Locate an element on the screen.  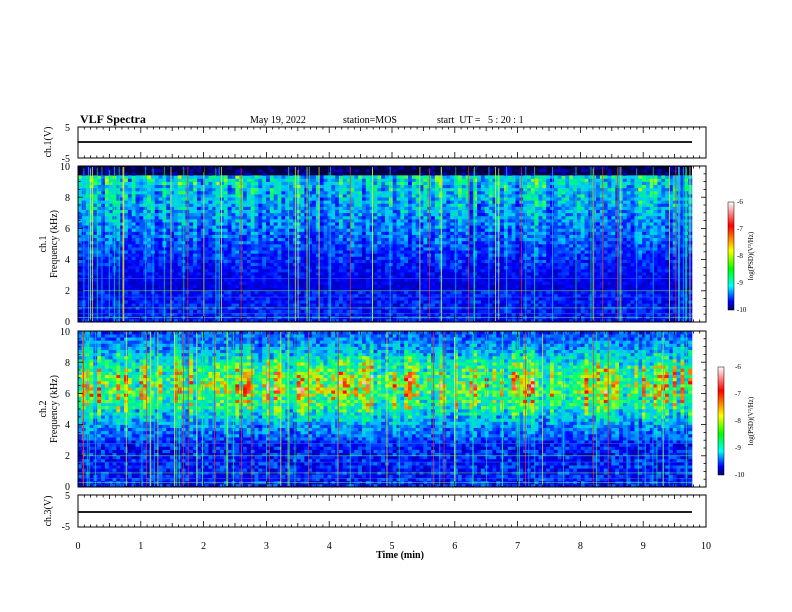
ch1-voltage-xticks is located at coordinates (392, 142).